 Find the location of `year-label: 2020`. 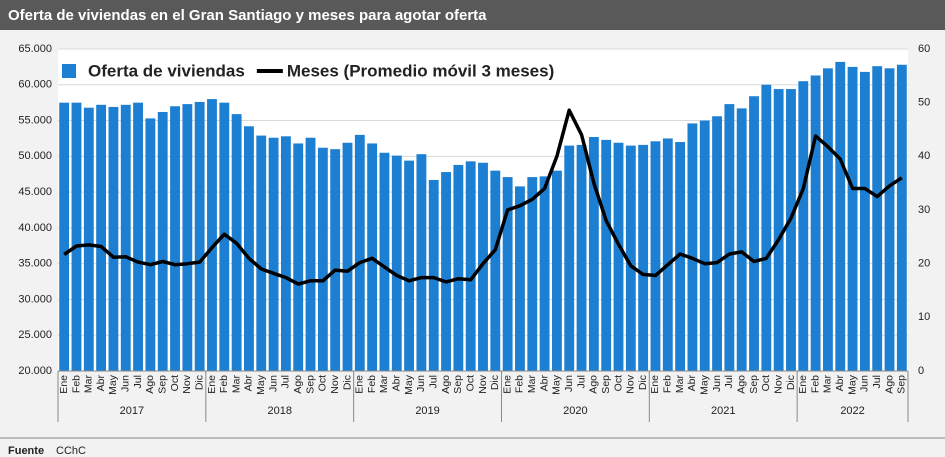

year-label: 2020 is located at coordinates (575, 411).